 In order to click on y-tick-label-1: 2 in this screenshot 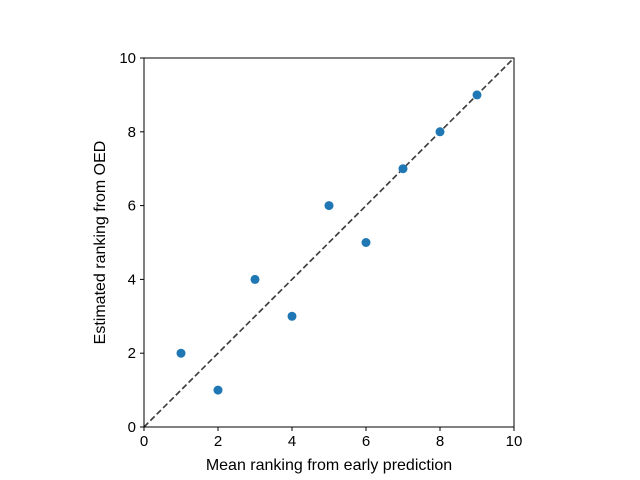, I will do `click(132, 353)`.